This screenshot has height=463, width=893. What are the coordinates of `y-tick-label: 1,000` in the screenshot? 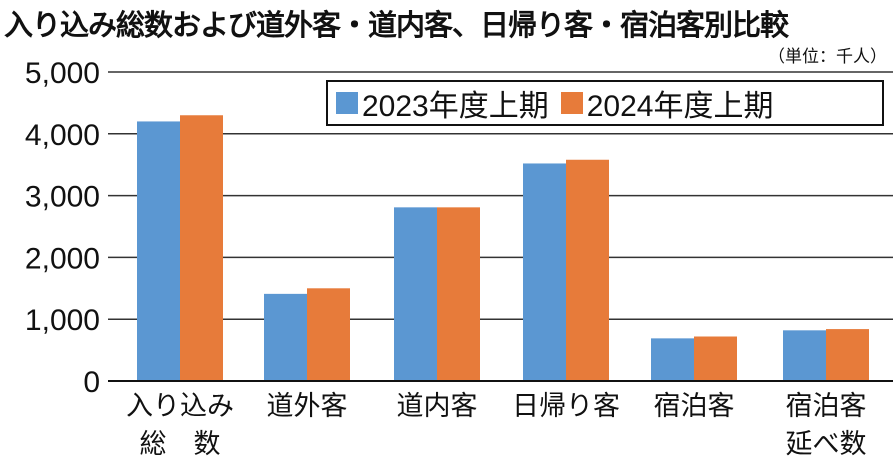 It's located at (62, 320).